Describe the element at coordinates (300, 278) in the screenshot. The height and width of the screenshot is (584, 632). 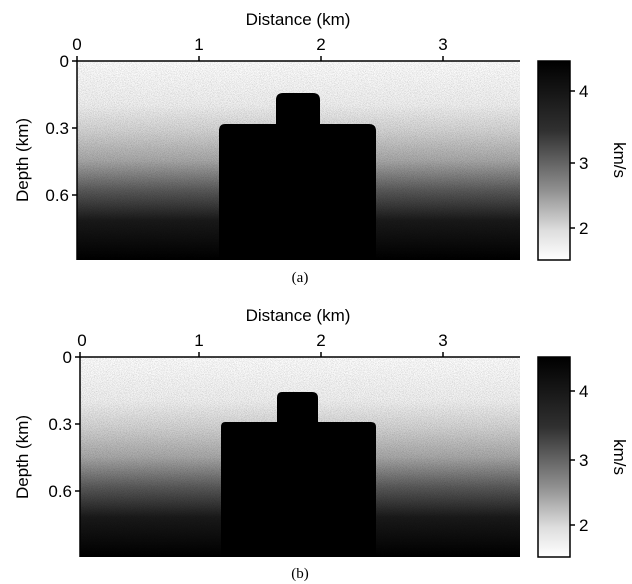
I see `panel-caption: (a)` at that location.